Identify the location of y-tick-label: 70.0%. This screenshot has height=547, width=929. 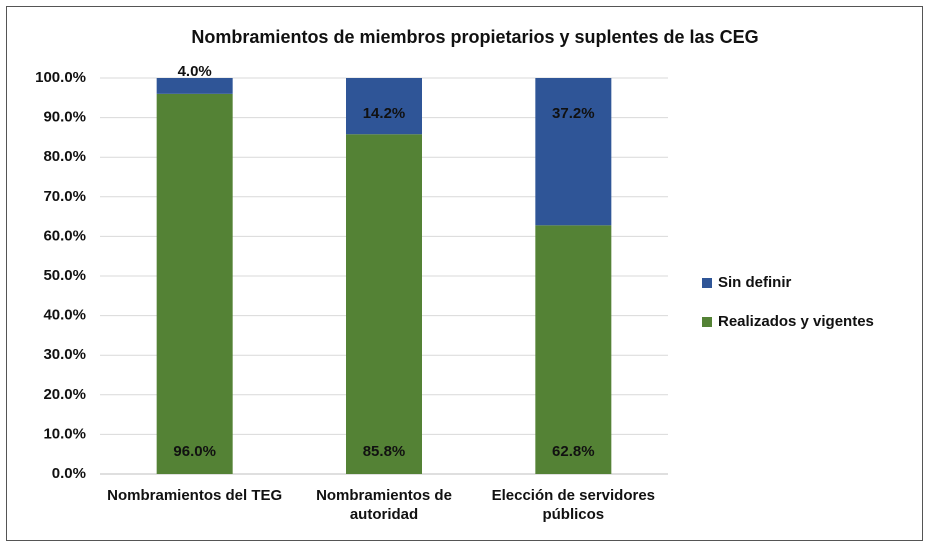
(64, 196).